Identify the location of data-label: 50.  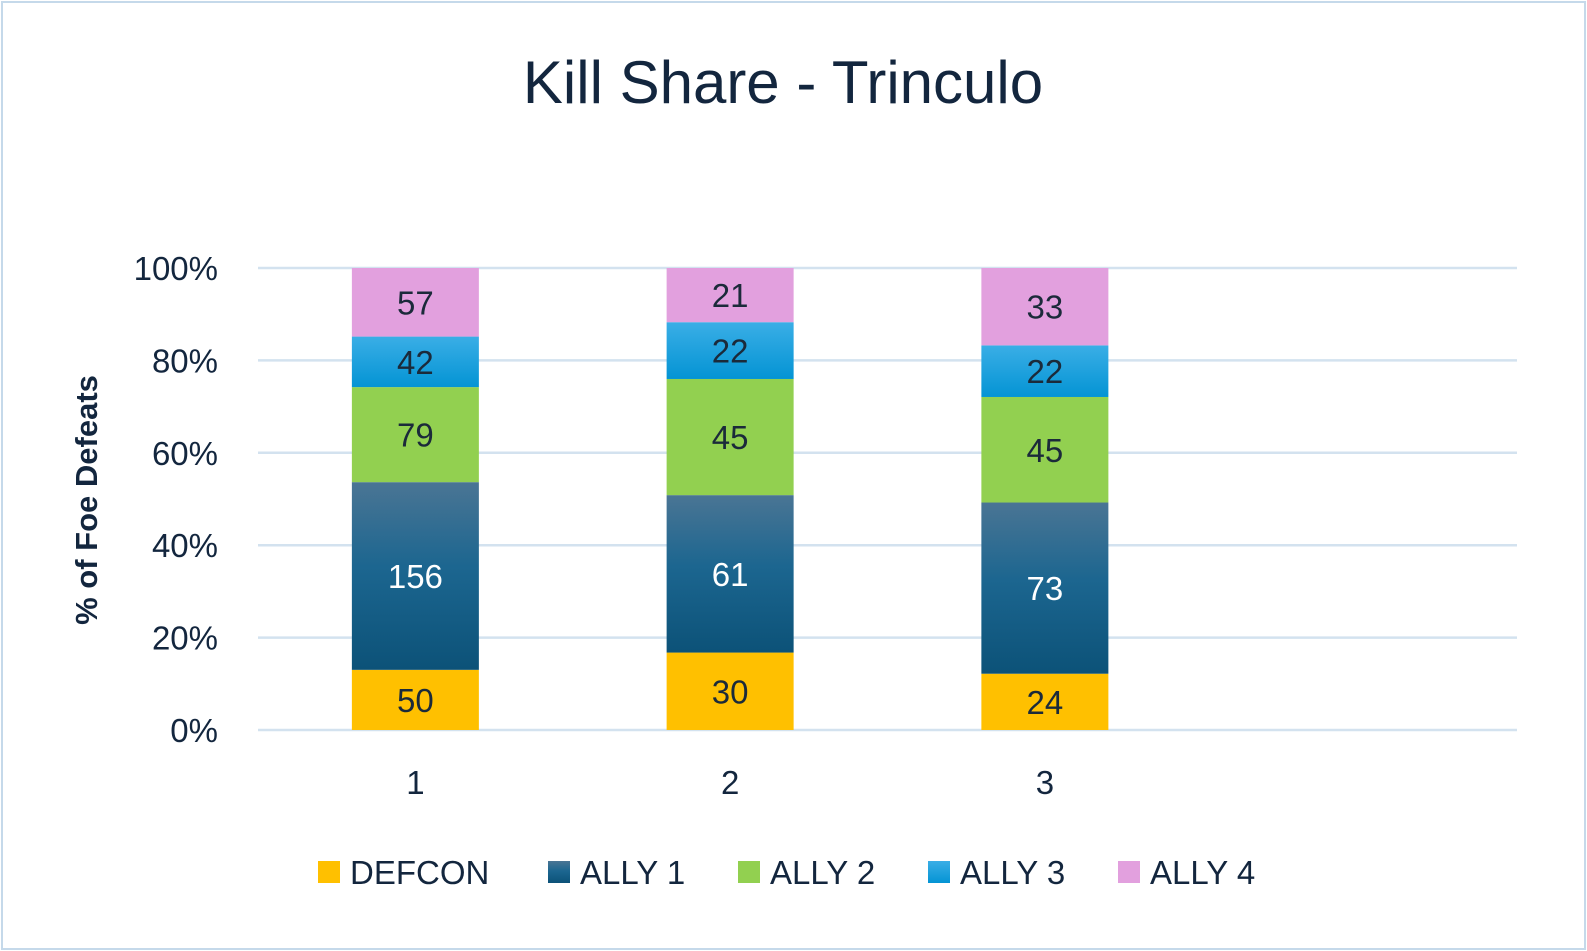
(415, 700).